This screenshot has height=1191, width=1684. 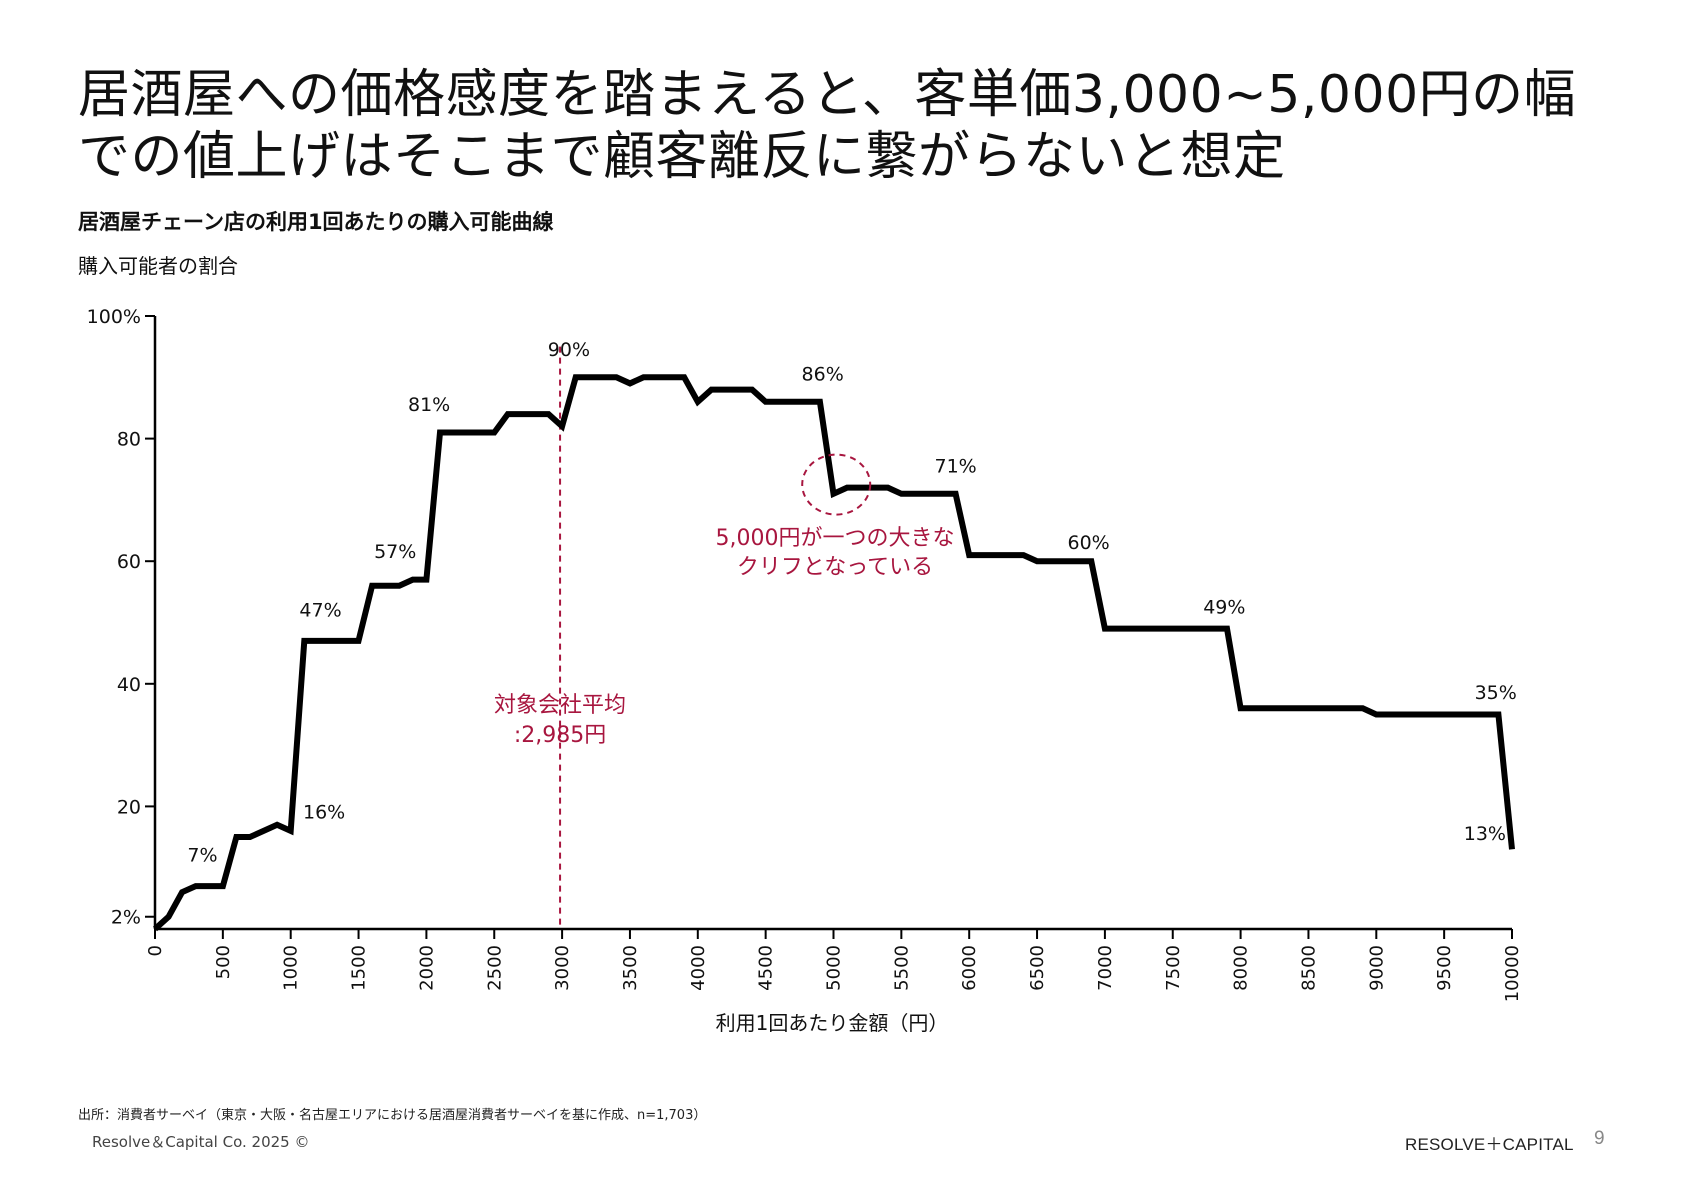 What do you see at coordinates (129, 440) in the screenshot?
I see `y-tick-label: 80` at bounding box center [129, 440].